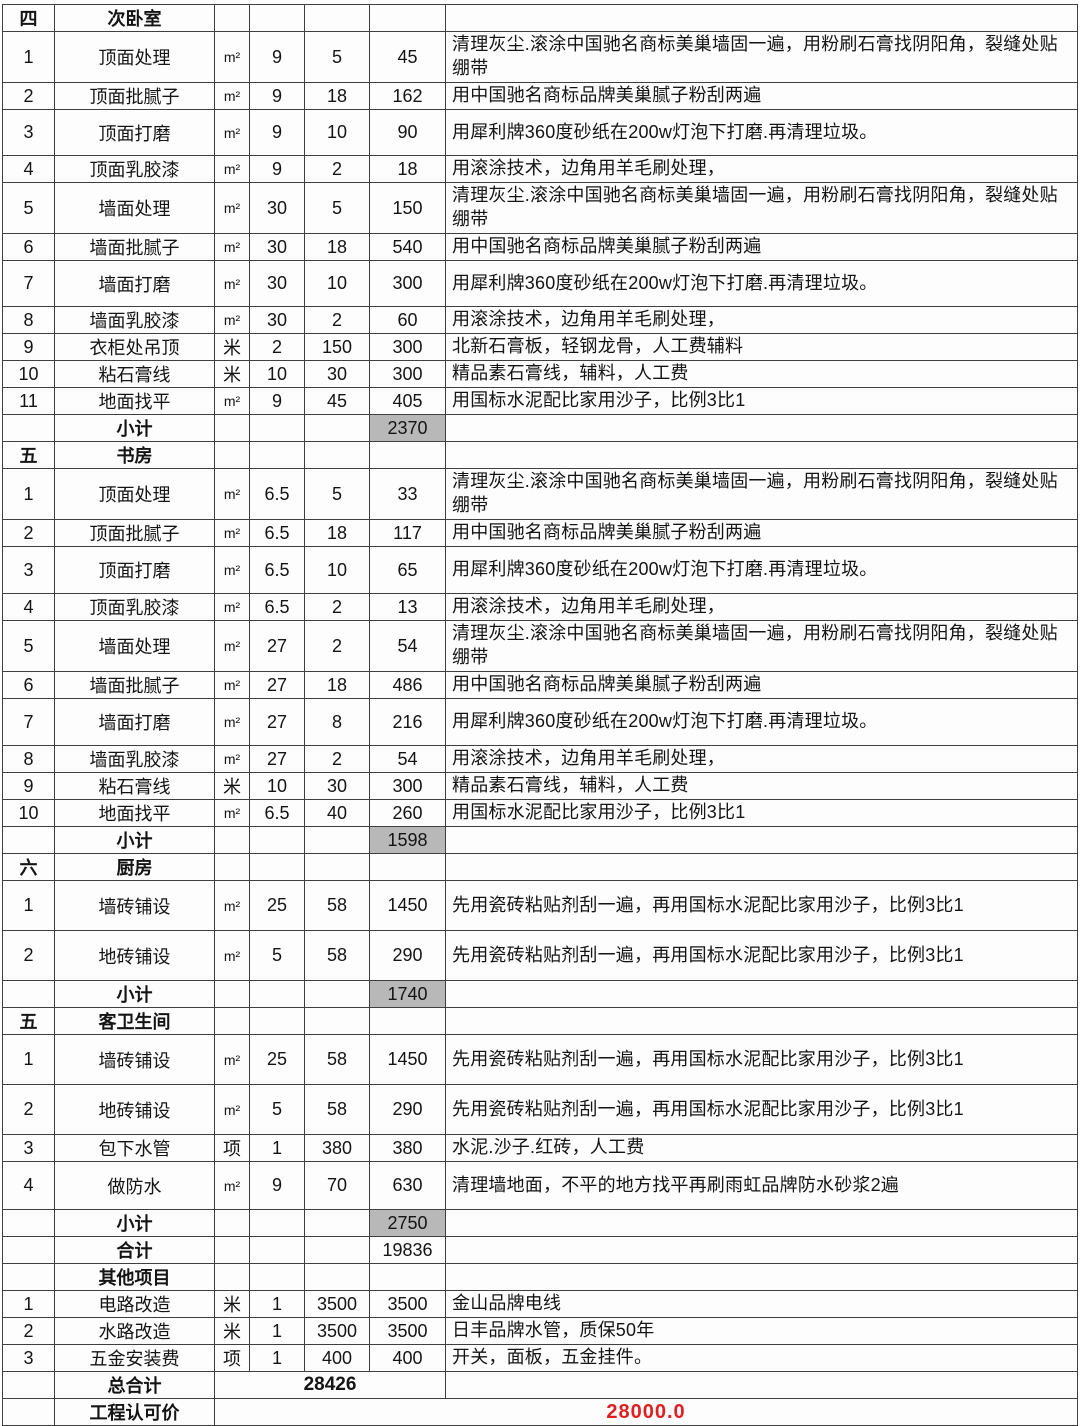  Describe the element at coordinates (407, 401) in the screenshot. I see `amount-cell: 405` at that location.